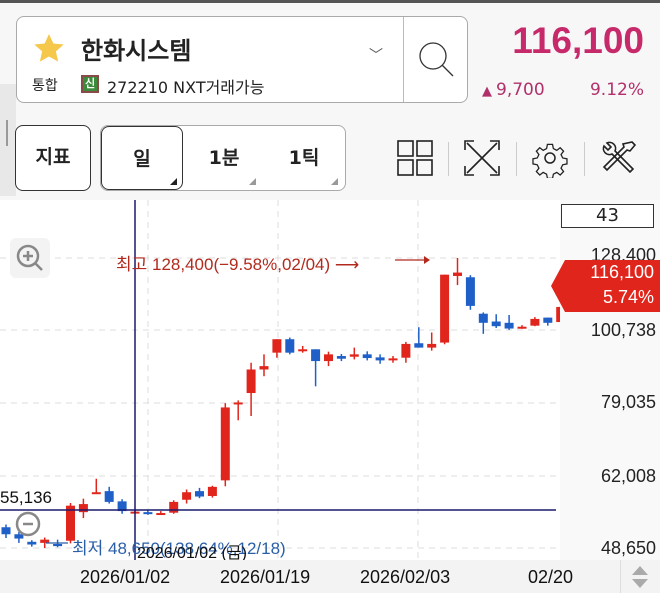 Image resolution: width=660 pixels, height=593 pixels. What do you see at coordinates (640, 577) in the screenshot?
I see `scroll-arrows-icon` at bounding box center [640, 577].